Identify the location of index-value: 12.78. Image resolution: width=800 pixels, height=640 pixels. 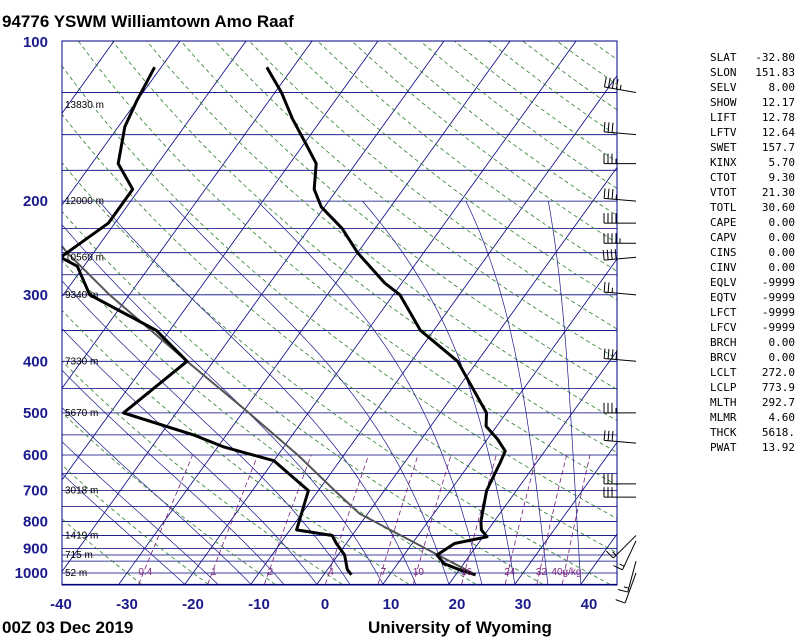
(778, 117).